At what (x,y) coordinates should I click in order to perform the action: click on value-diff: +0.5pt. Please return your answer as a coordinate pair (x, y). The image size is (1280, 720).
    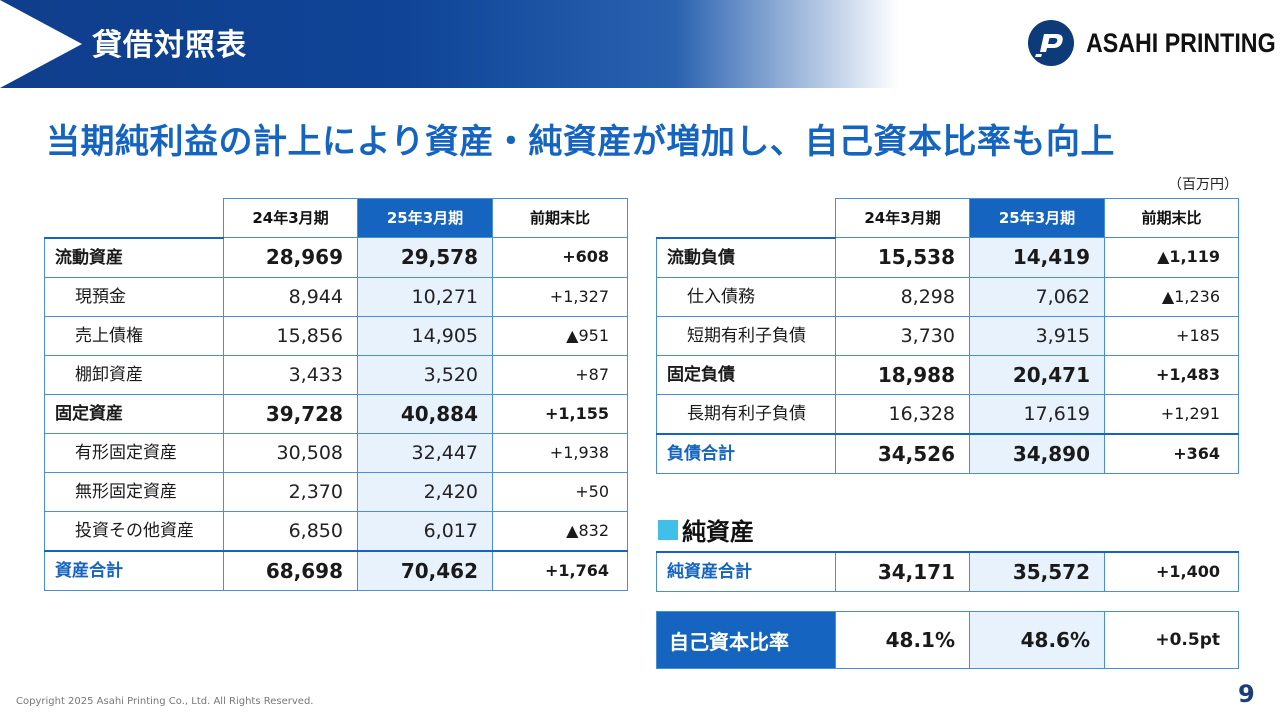
    Looking at the image, I should click on (1171, 640).